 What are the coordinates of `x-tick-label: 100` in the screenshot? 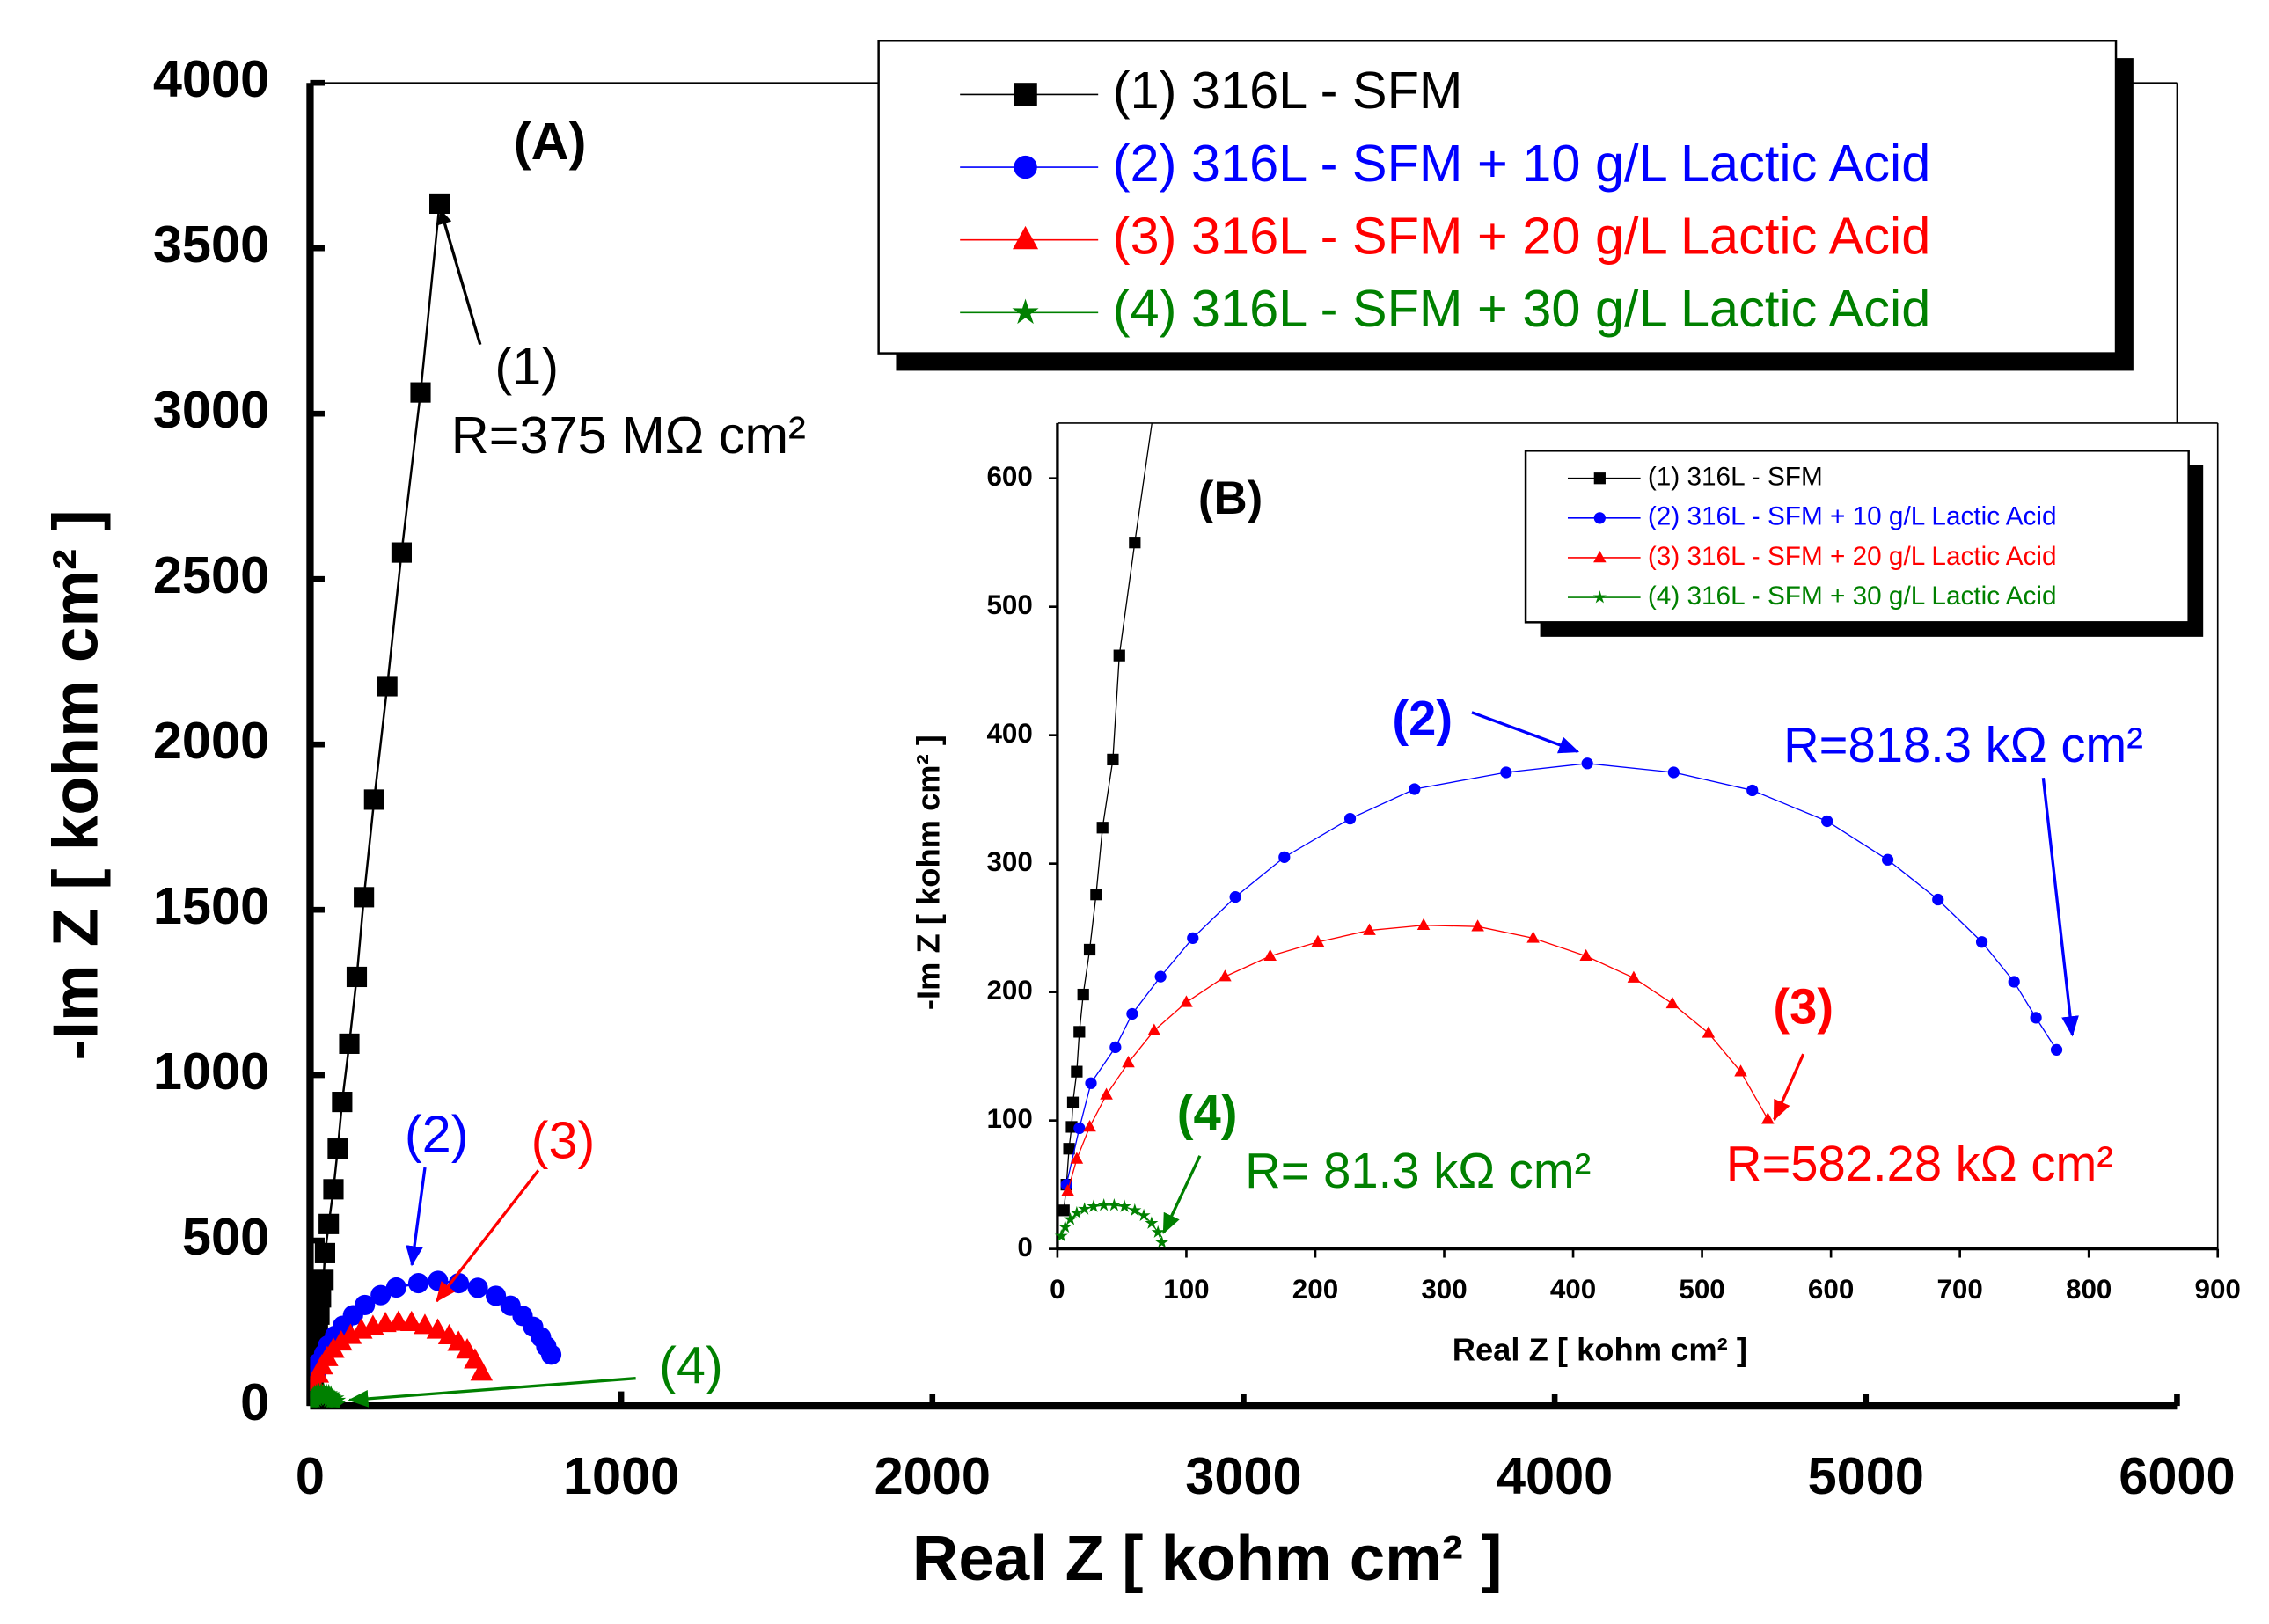 It's located at (1186, 1289).